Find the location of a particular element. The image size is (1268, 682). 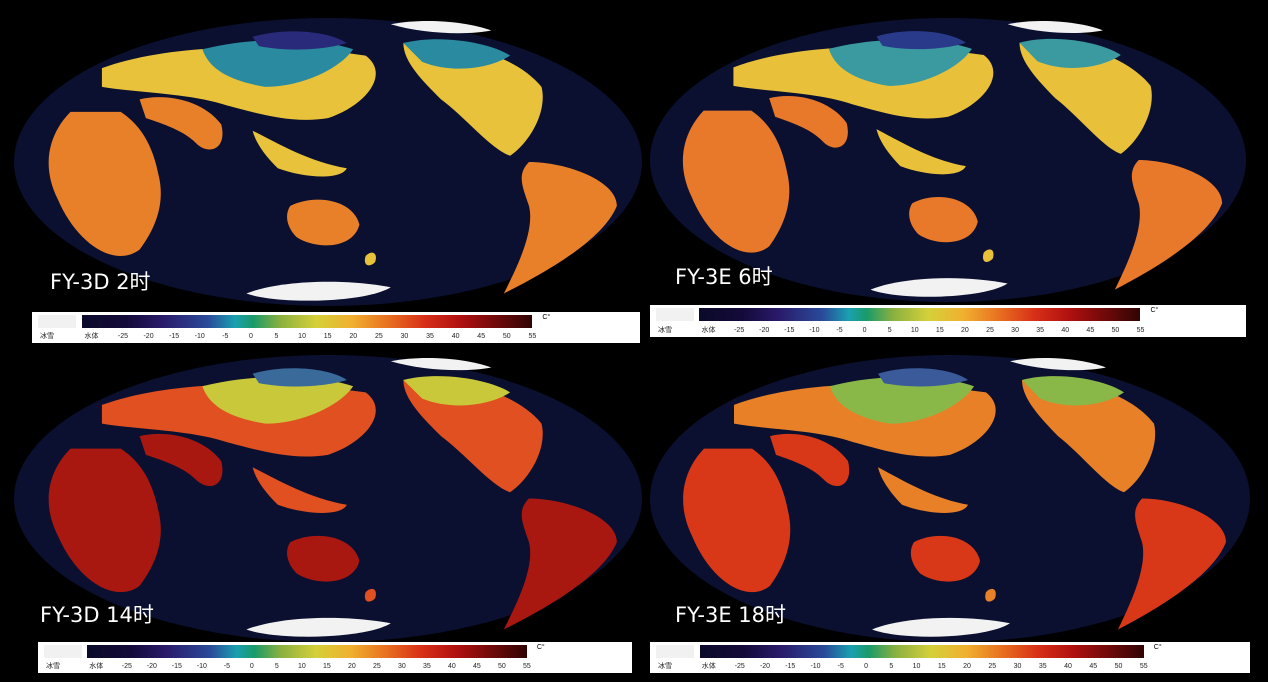

panel-title: FY-3D 14时 is located at coordinates (97, 615).